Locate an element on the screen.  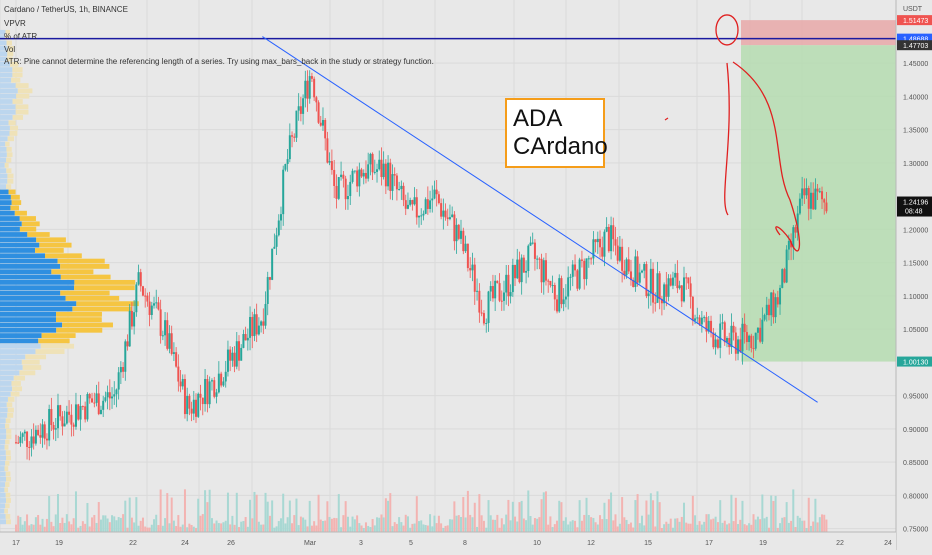
stop-loss-zone is located at coordinates (818, 33).